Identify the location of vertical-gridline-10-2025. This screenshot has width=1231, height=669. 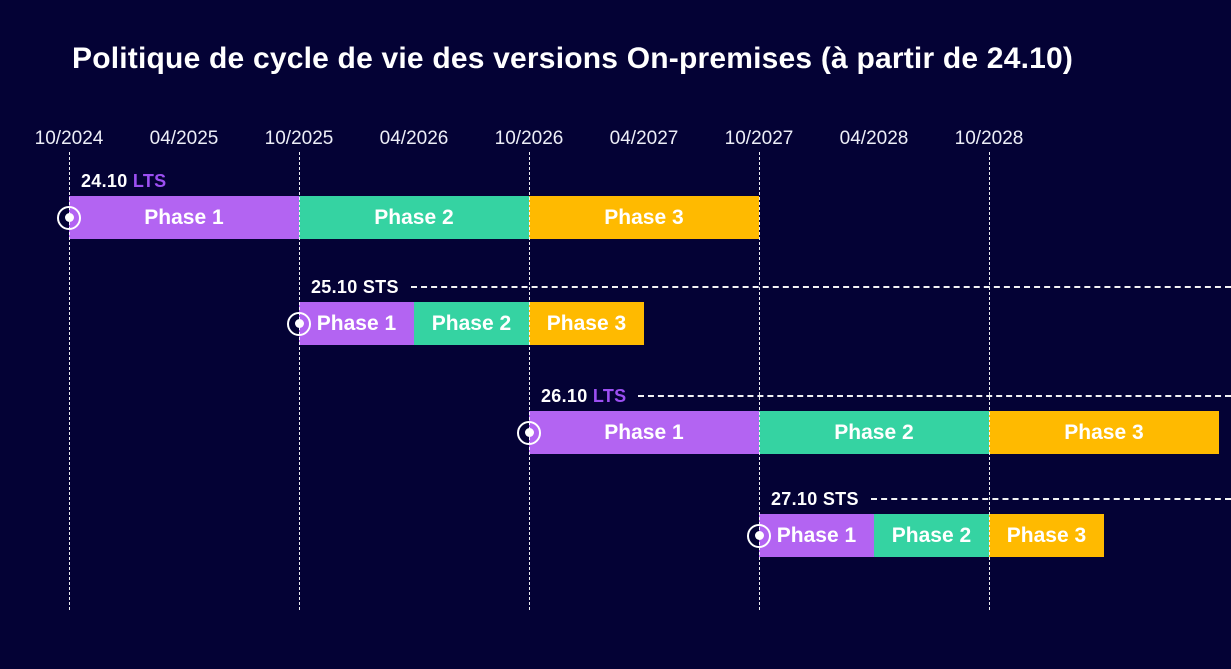
(299, 381).